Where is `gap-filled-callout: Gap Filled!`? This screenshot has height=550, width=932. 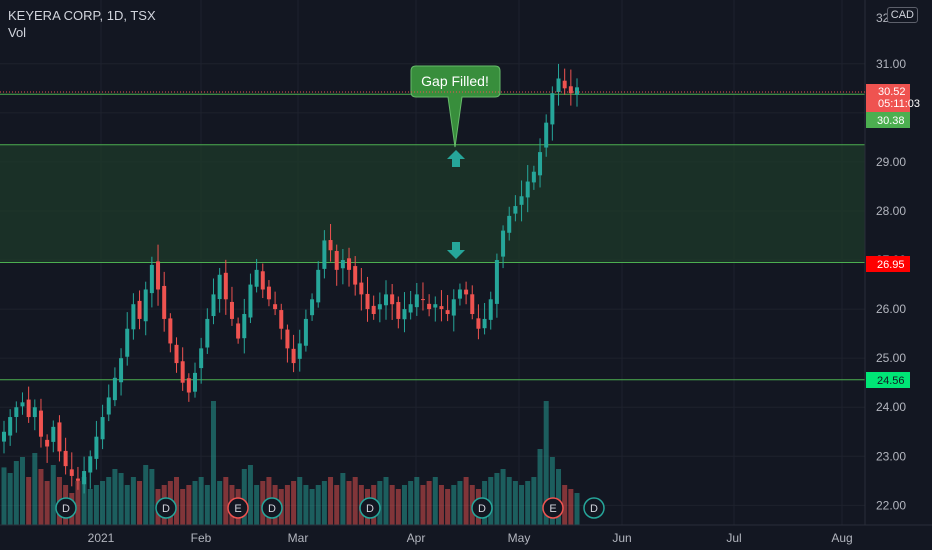
gap-filled-callout: Gap Filled! is located at coordinates (455, 106).